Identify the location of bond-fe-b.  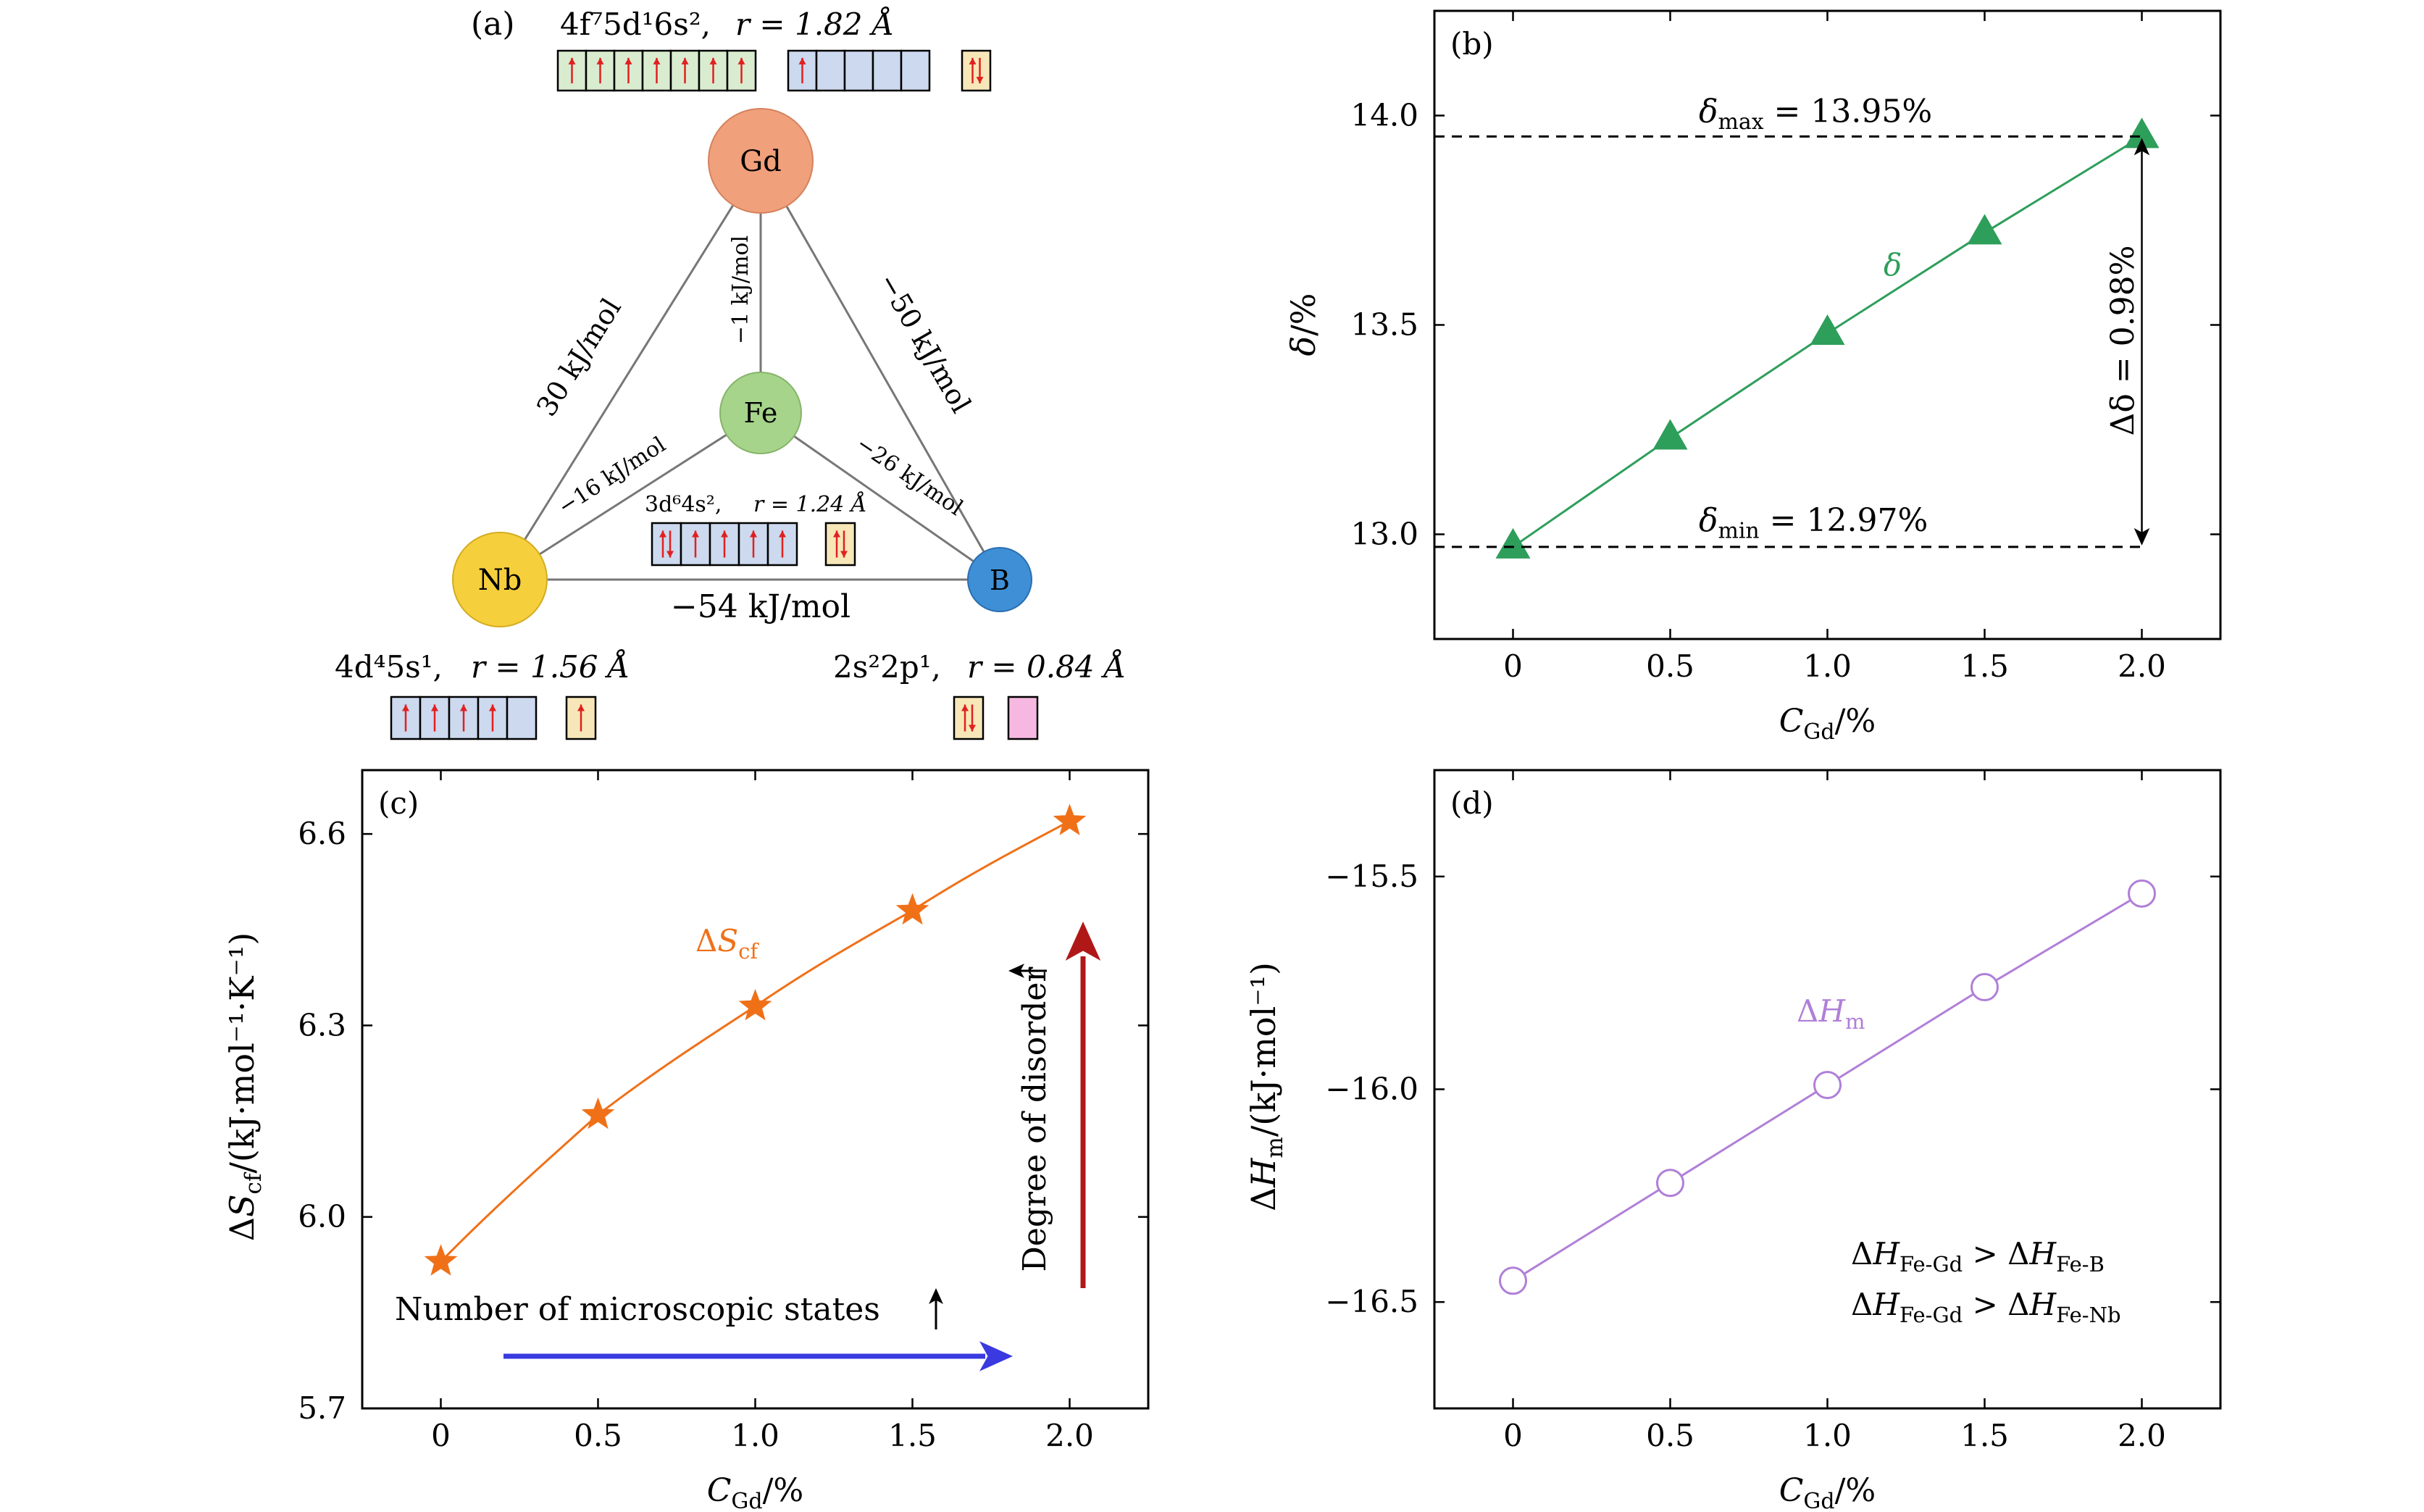
(880, 496).